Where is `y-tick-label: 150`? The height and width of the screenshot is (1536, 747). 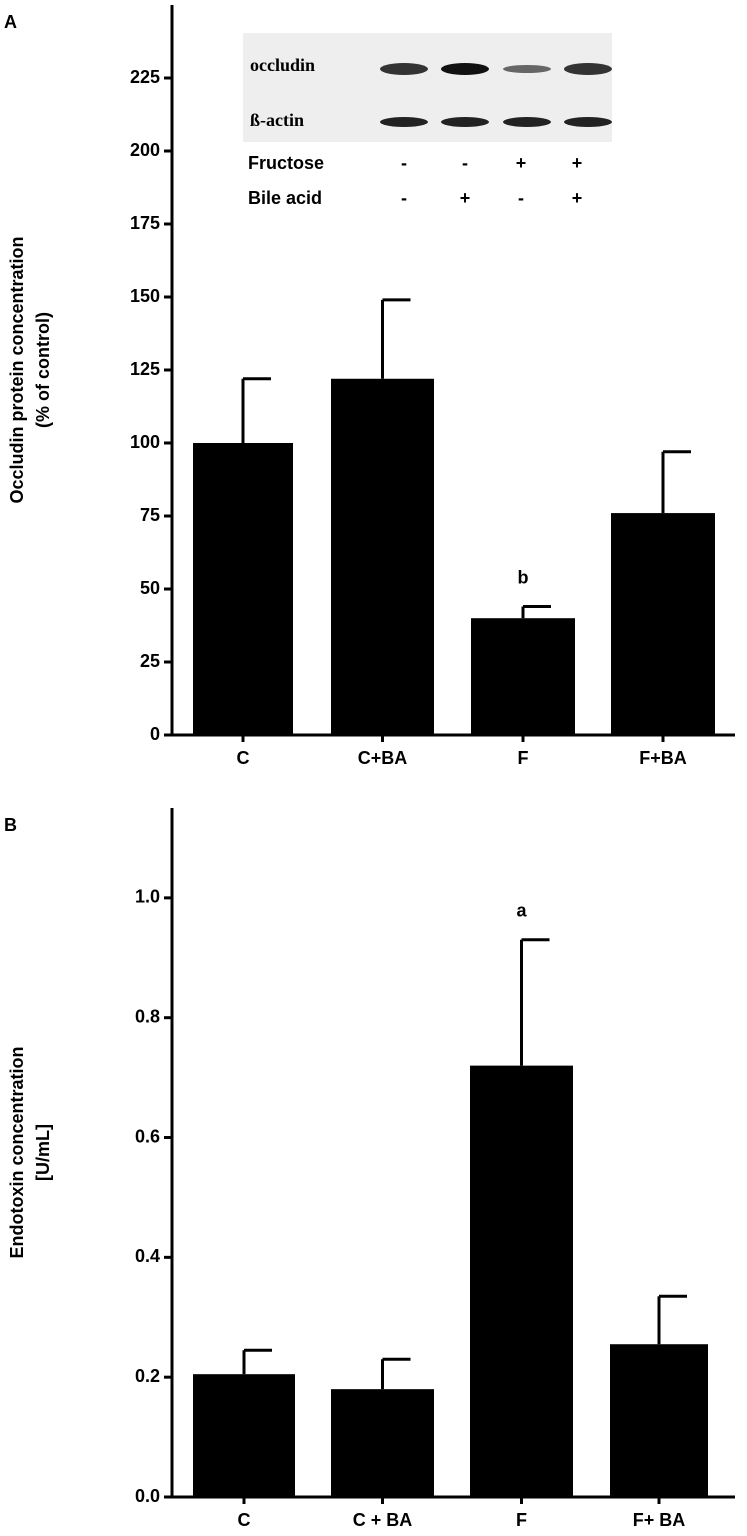
y-tick-label: 150 is located at coordinates (145, 296).